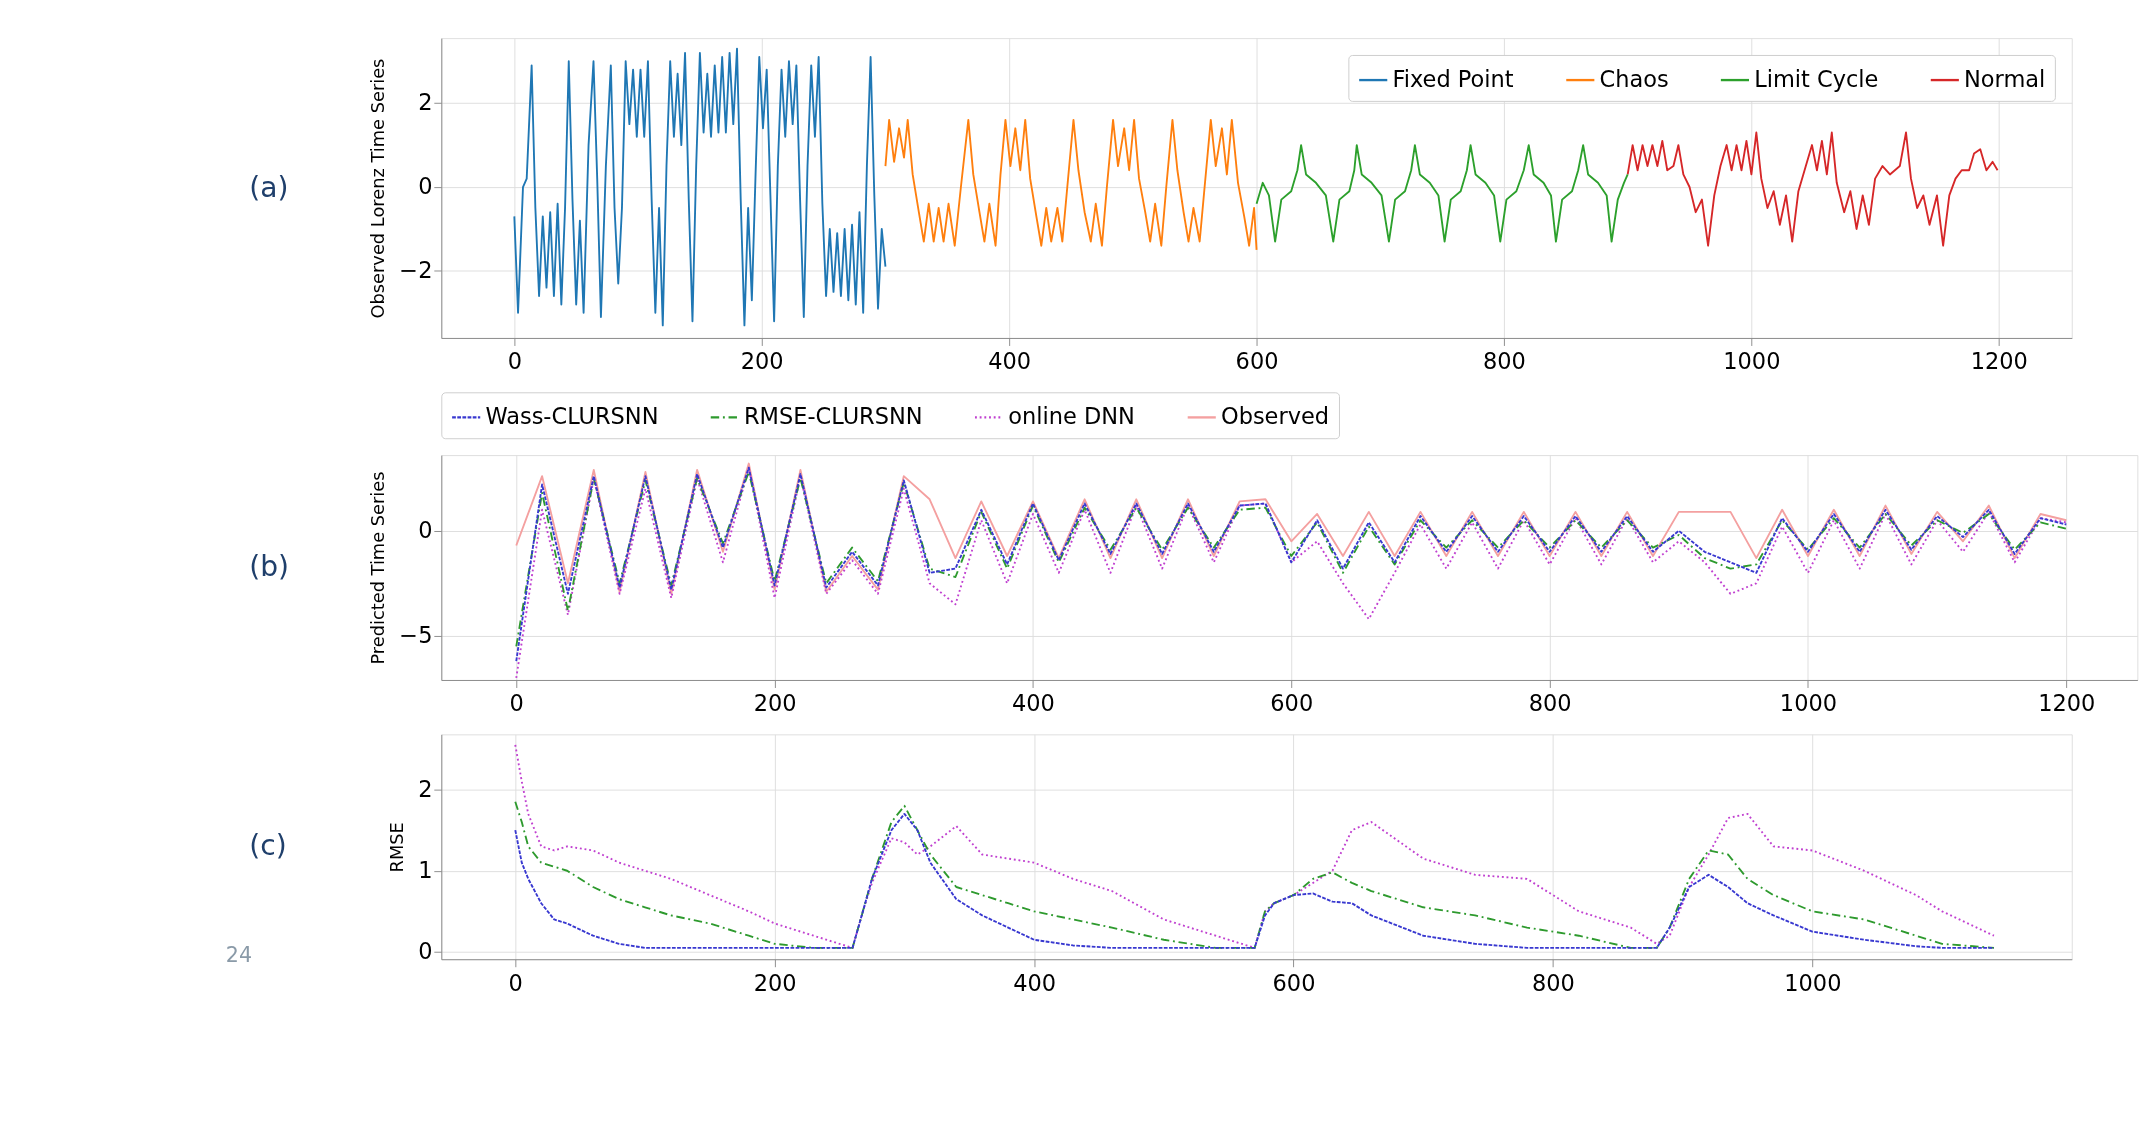 Image resolution: width=2143 pixels, height=1146 pixels. I want to click on text: 24, so click(239, 955).